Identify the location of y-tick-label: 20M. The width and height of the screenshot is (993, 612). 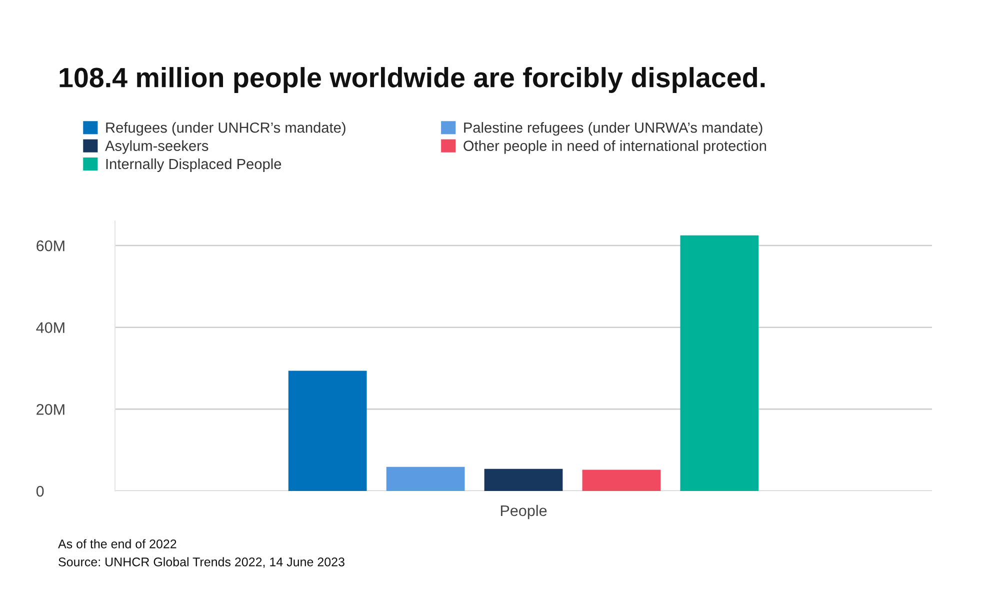
(50, 409).